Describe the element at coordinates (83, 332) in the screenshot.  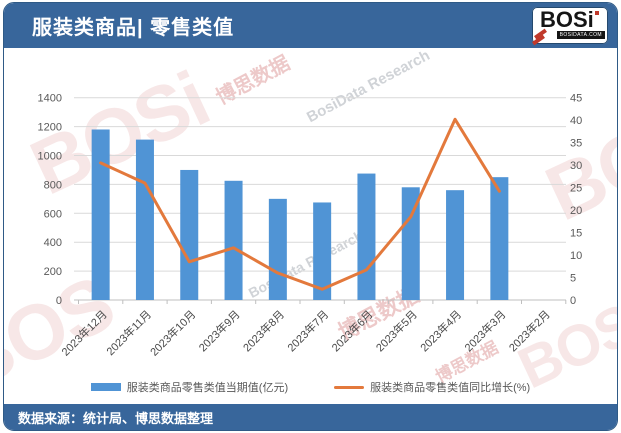
I see `x-axis-label: 2023年12月` at that location.